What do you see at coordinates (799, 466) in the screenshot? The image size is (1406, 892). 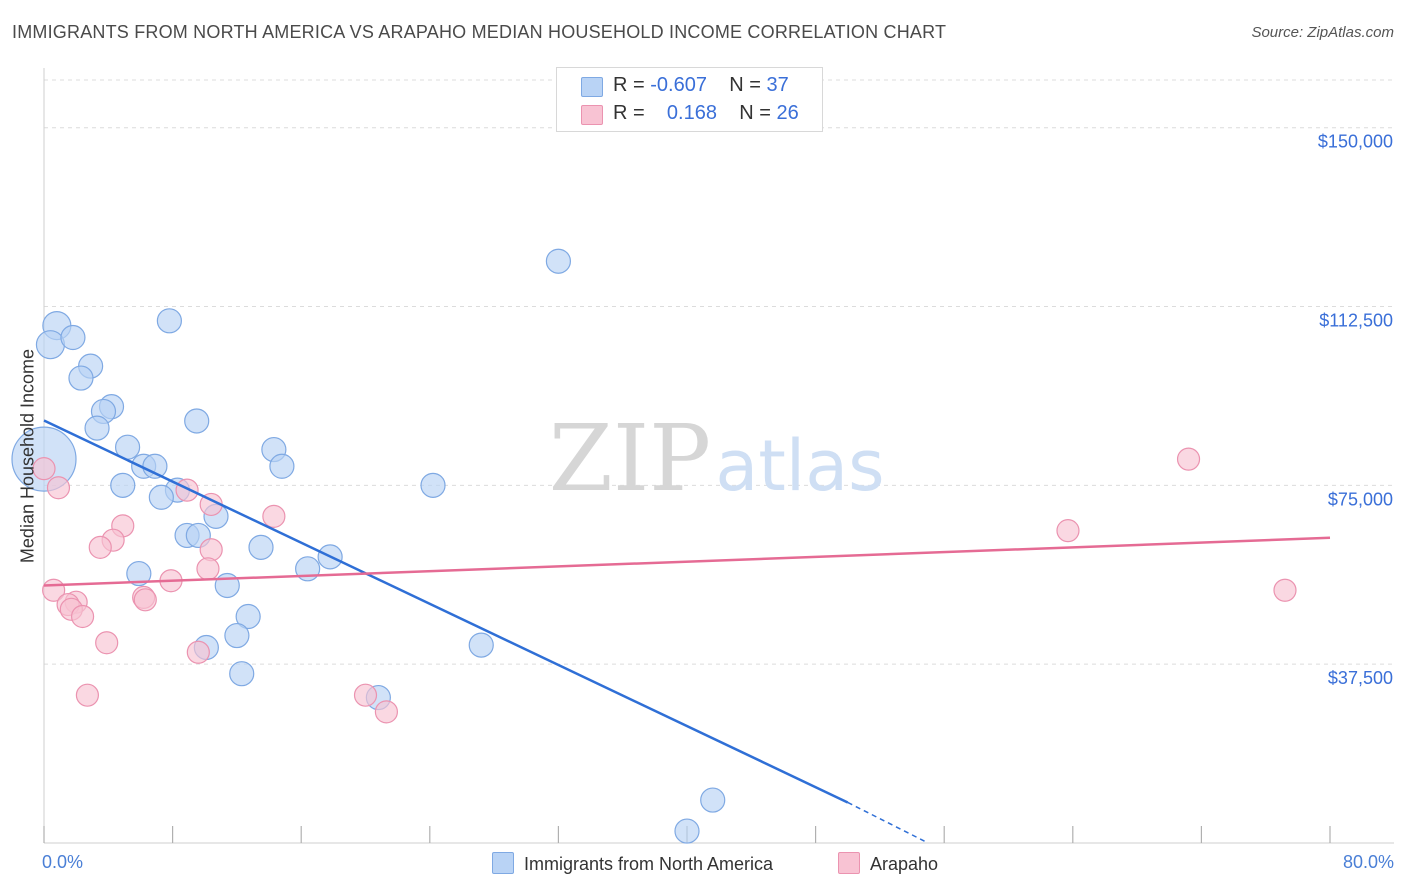 I see `watermark-atlas: atlas` at bounding box center [799, 466].